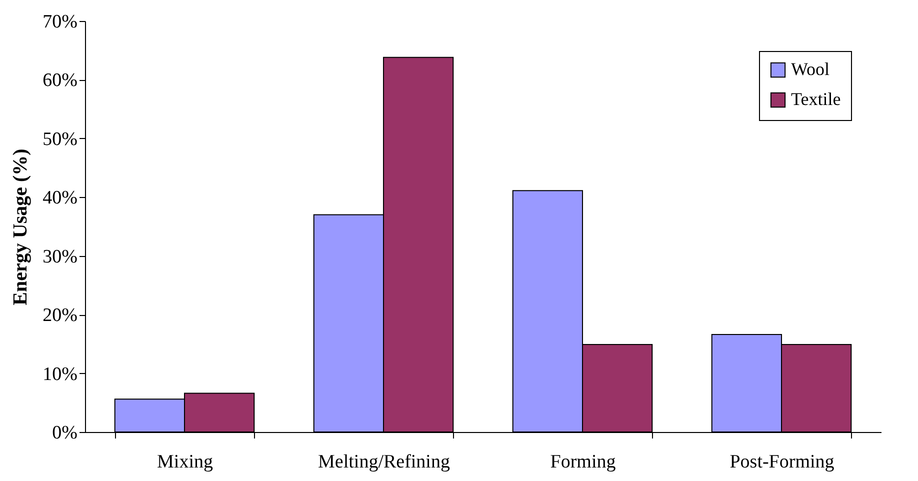 This screenshot has height=481, width=918. What do you see at coordinates (60, 257) in the screenshot?
I see `y-tick-label: 30%` at bounding box center [60, 257].